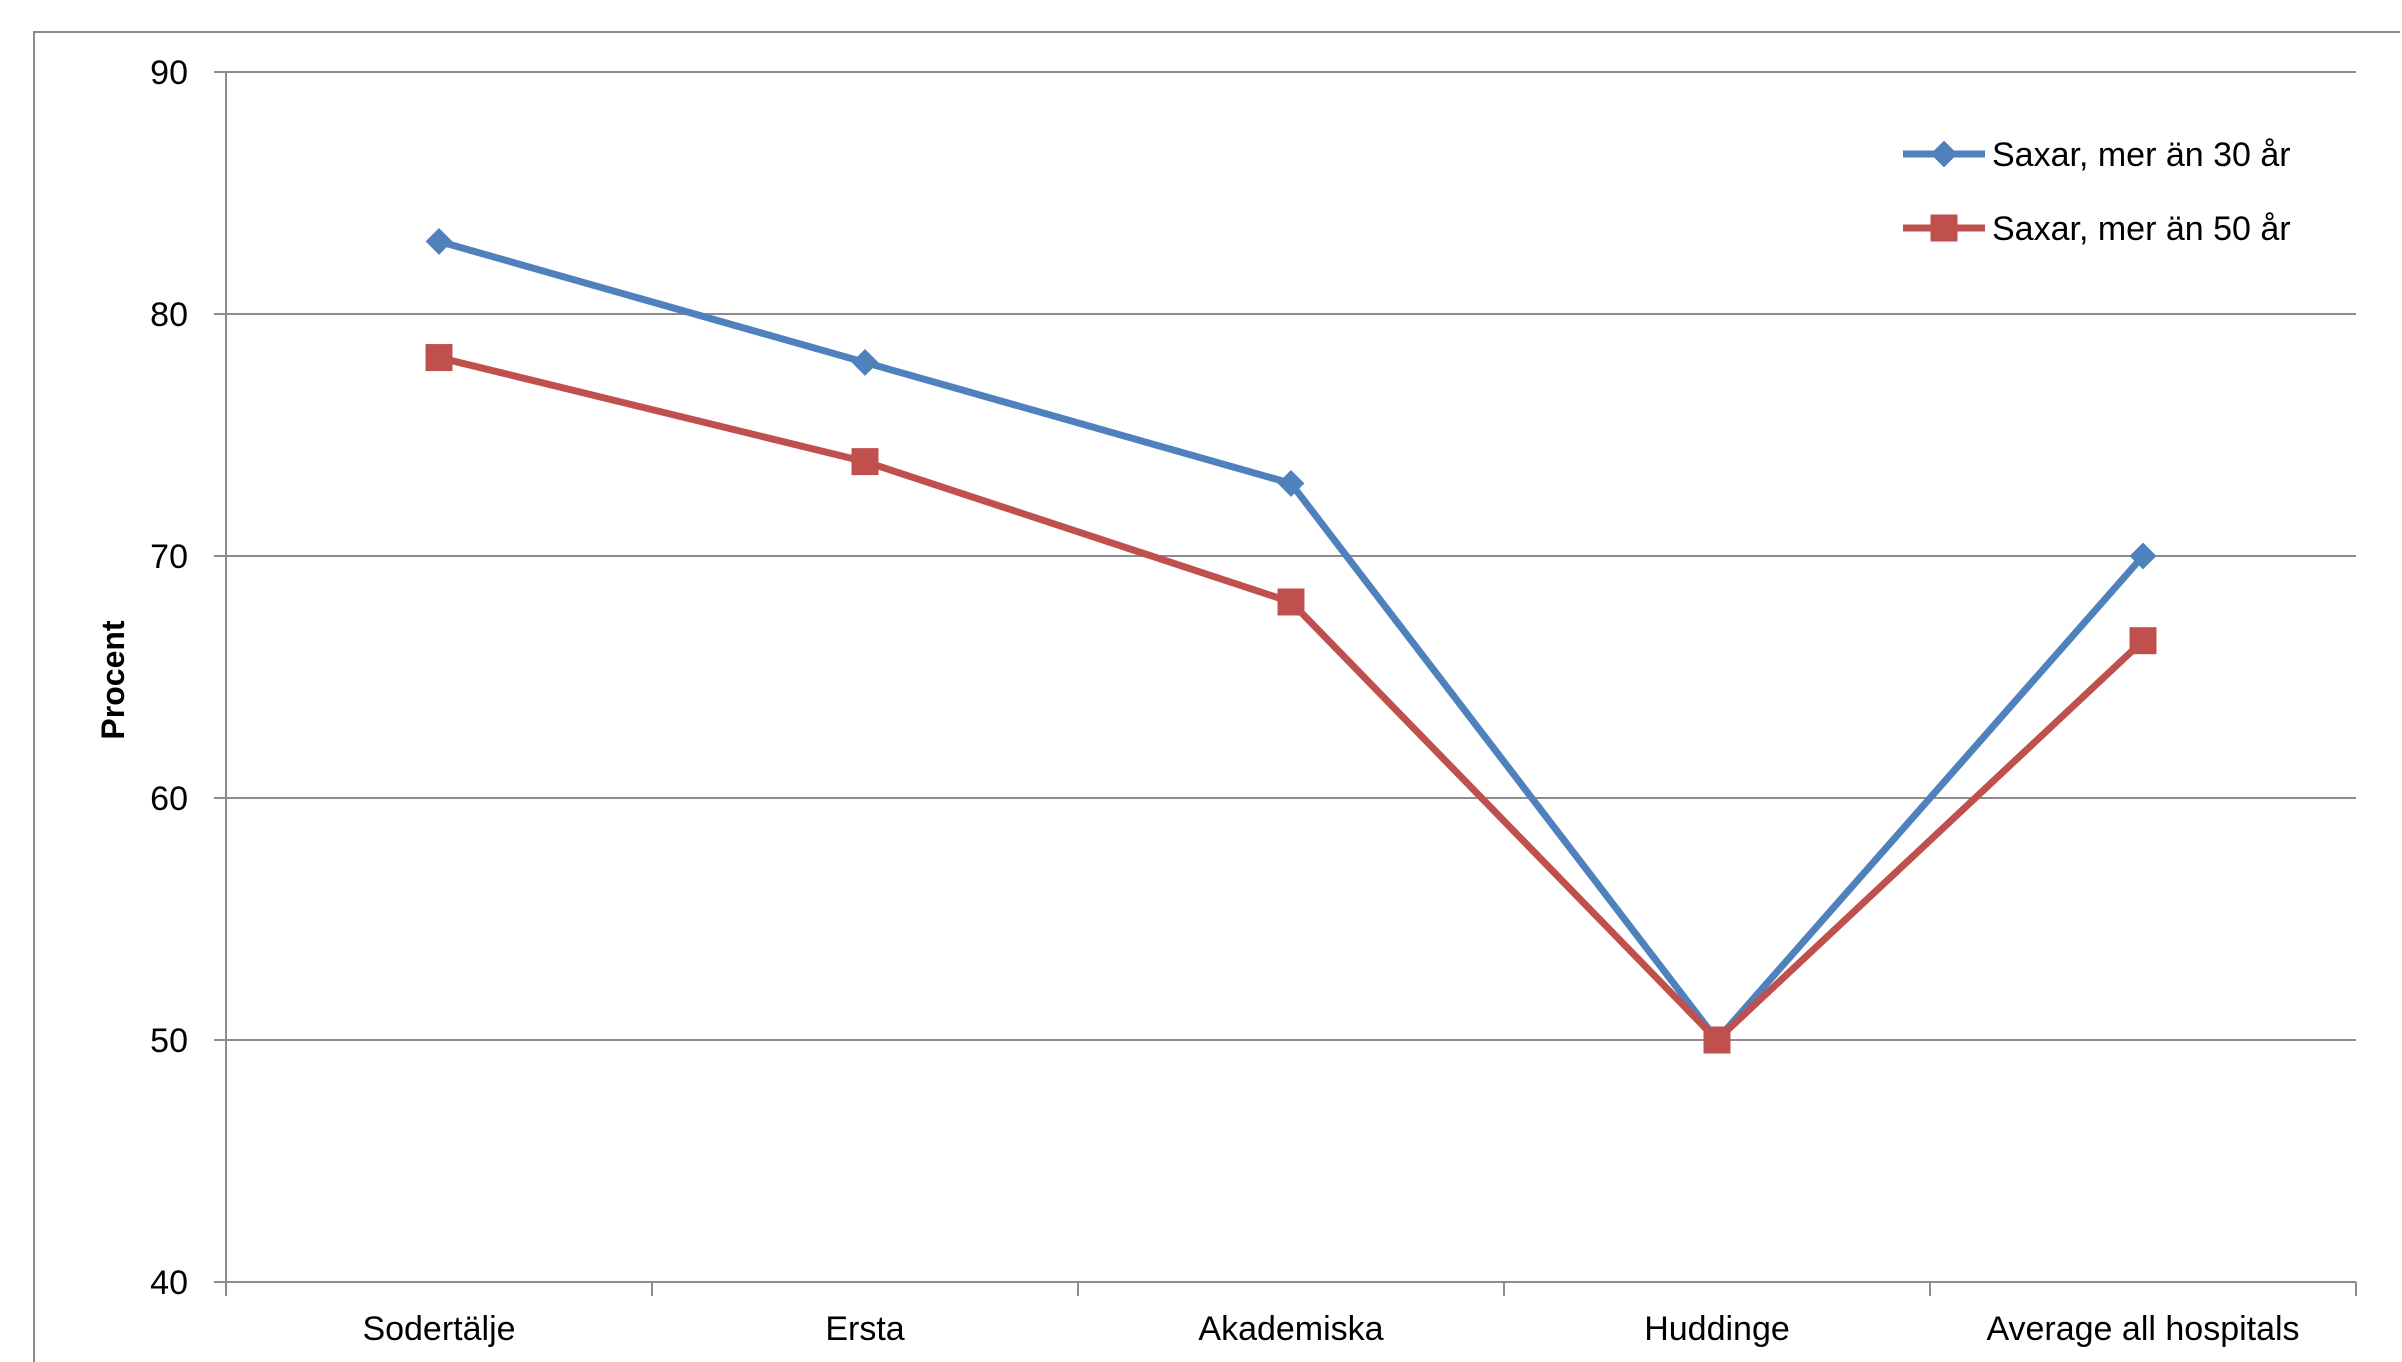  What do you see at coordinates (1290, 1329) in the screenshot?
I see `x-tick-label: Akademiska` at bounding box center [1290, 1329].